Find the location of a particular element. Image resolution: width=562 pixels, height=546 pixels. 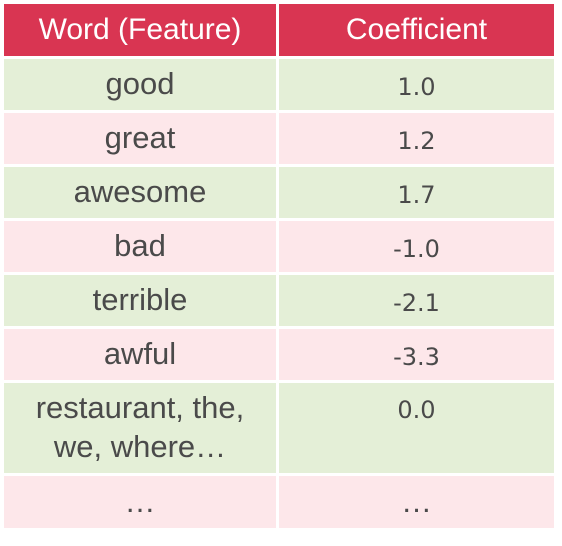

table-row: good 1.0 is located at coordinates (279, 84).